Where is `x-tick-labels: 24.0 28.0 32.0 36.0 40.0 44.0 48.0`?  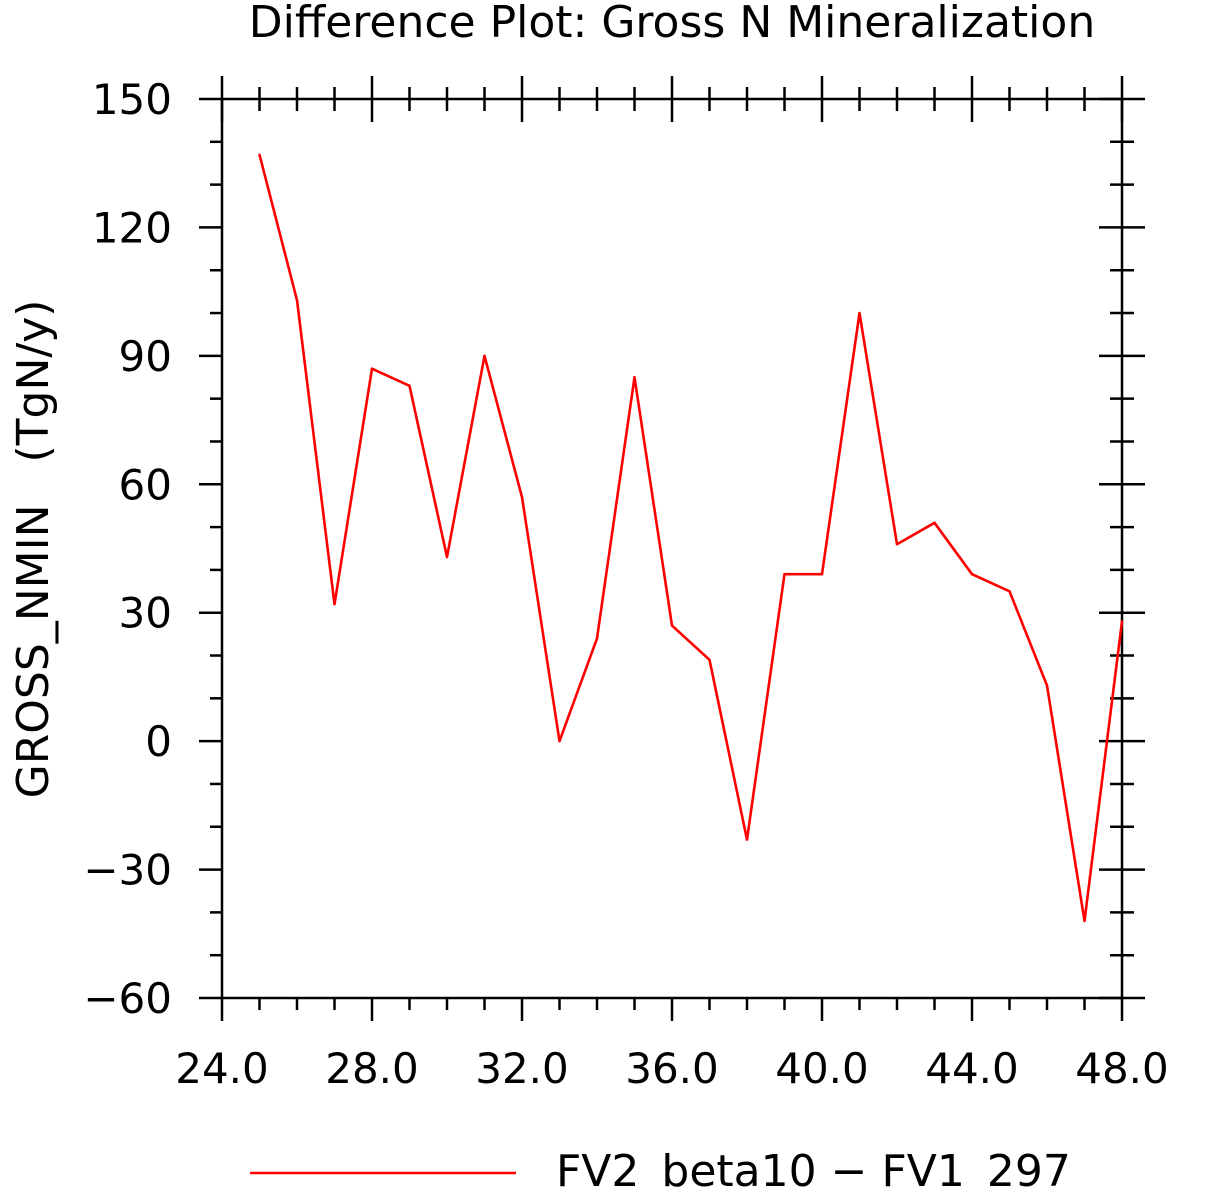 x-tick-labels: 24.0 28.0 32.0 36.0 40.0 44.0 48.0 is located at coordinates (672, 1068).